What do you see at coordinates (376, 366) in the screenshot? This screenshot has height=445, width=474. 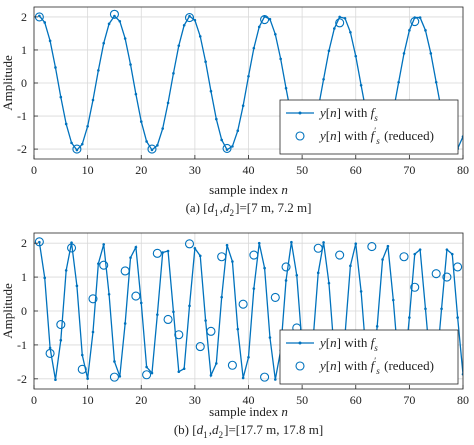 I see `legend-entry-reduced: y[n] with f′s (reduced)` at bounding box center [376, 366].